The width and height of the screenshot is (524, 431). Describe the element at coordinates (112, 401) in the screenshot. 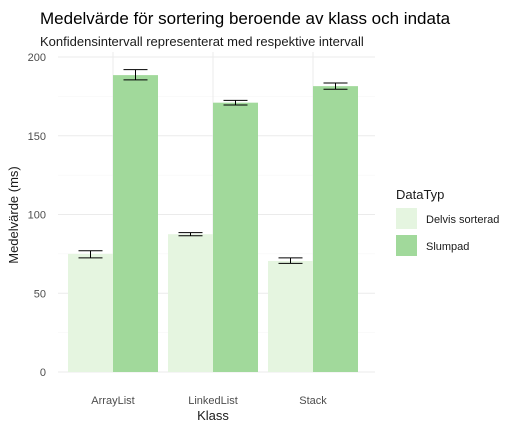

I see `x-tick-label: ArrayList` at that location.